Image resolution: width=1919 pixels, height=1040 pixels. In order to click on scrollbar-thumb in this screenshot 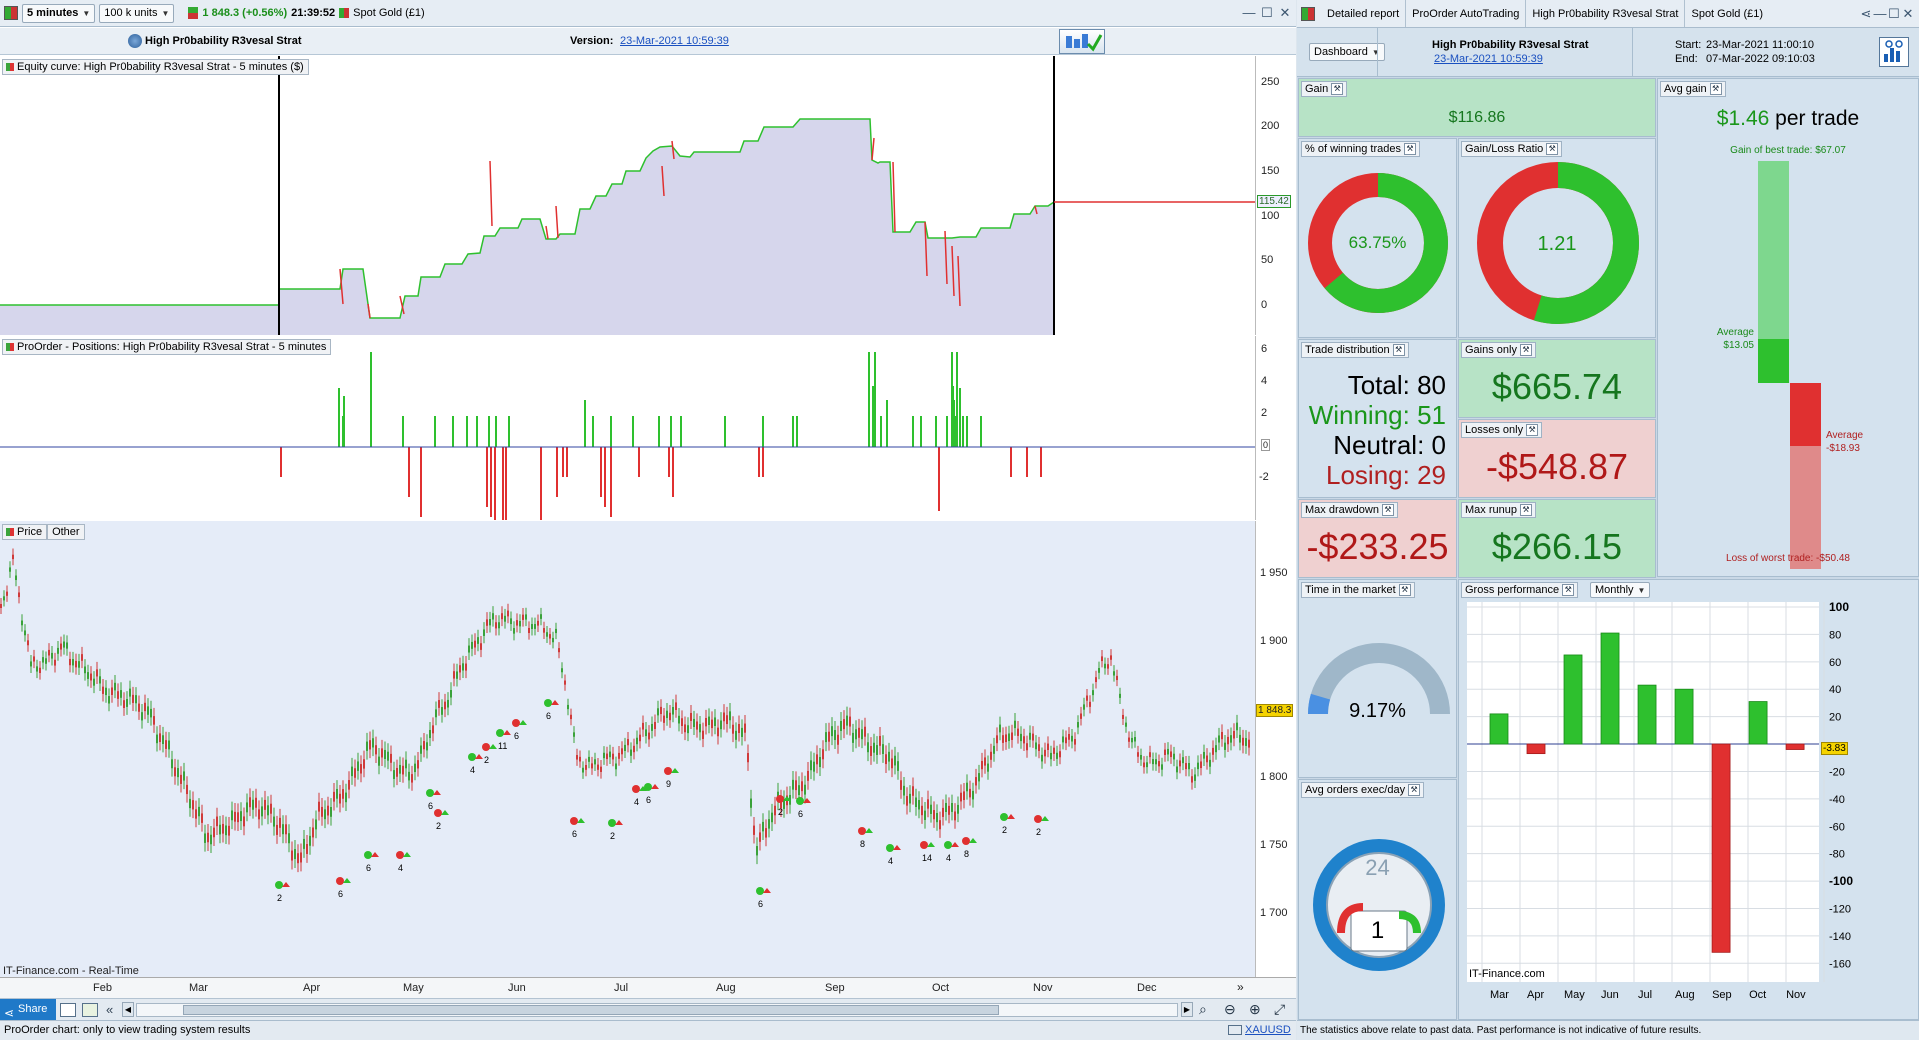, I will do `click(591, 1010)`.